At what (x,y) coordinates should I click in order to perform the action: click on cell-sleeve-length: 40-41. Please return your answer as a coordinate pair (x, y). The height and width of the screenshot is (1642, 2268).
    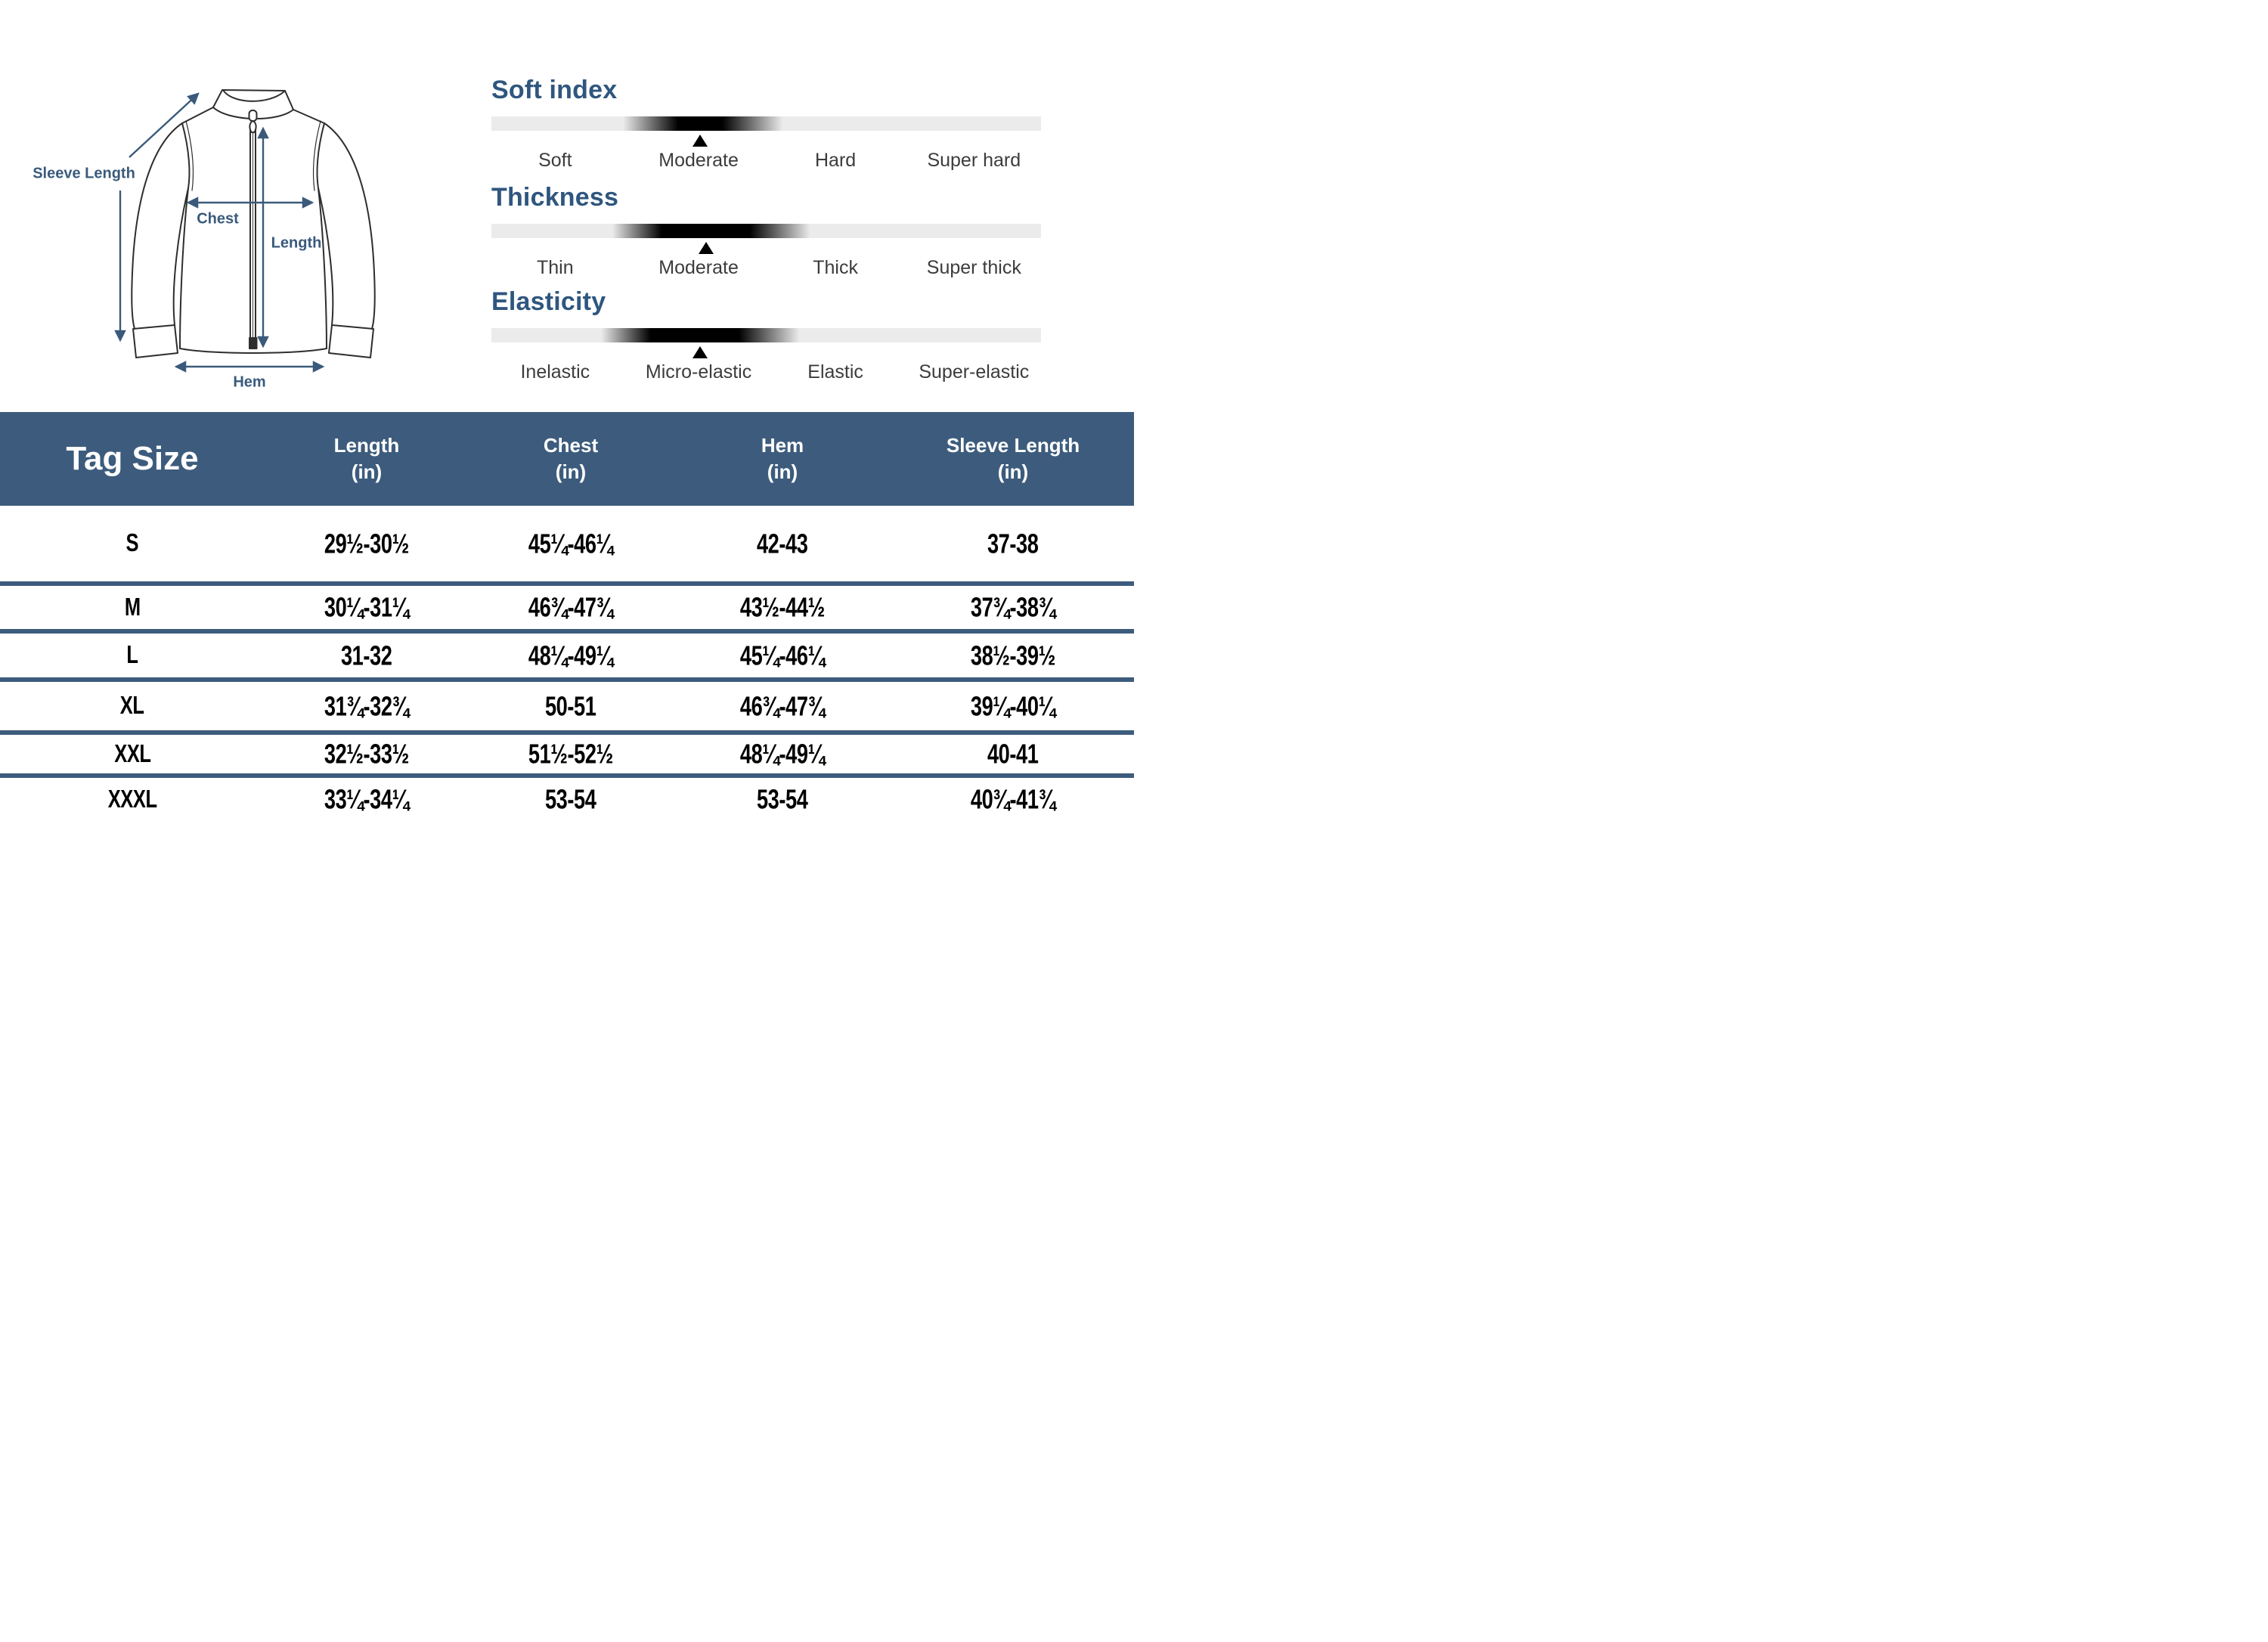
    Looking at the image, I should click on (1013, 754).